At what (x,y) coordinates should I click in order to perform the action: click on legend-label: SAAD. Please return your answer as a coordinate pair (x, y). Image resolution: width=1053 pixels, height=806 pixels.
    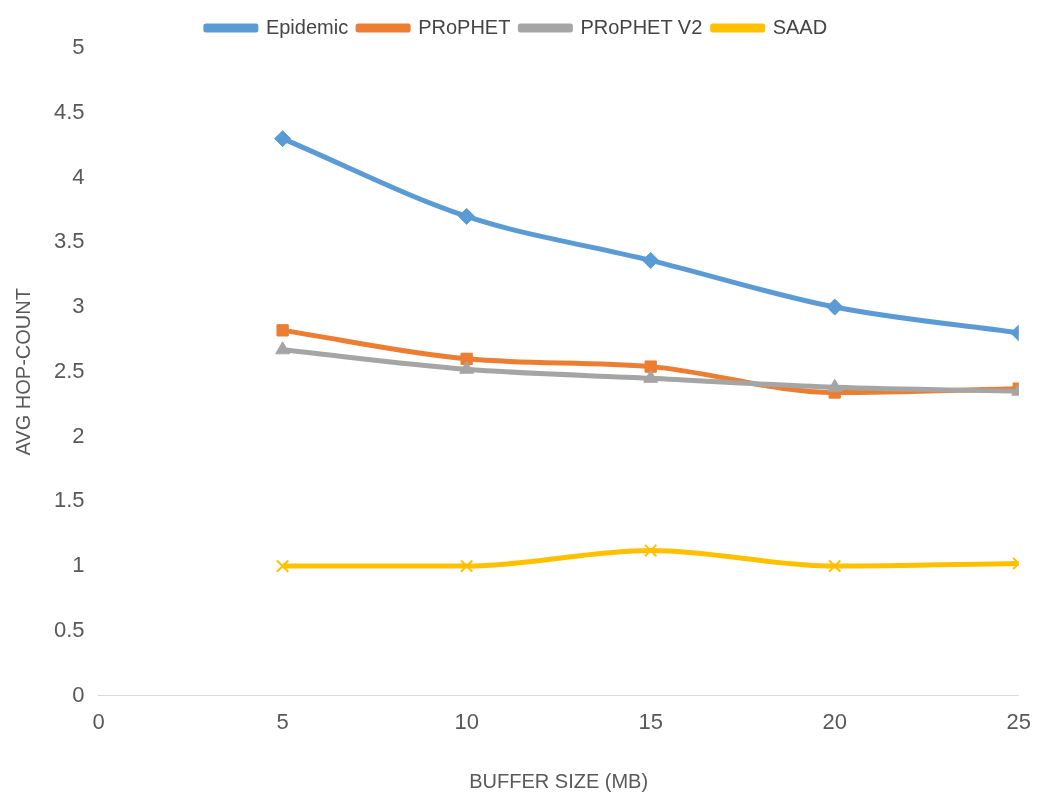
    Looking at the image, I should click on (800, 26).